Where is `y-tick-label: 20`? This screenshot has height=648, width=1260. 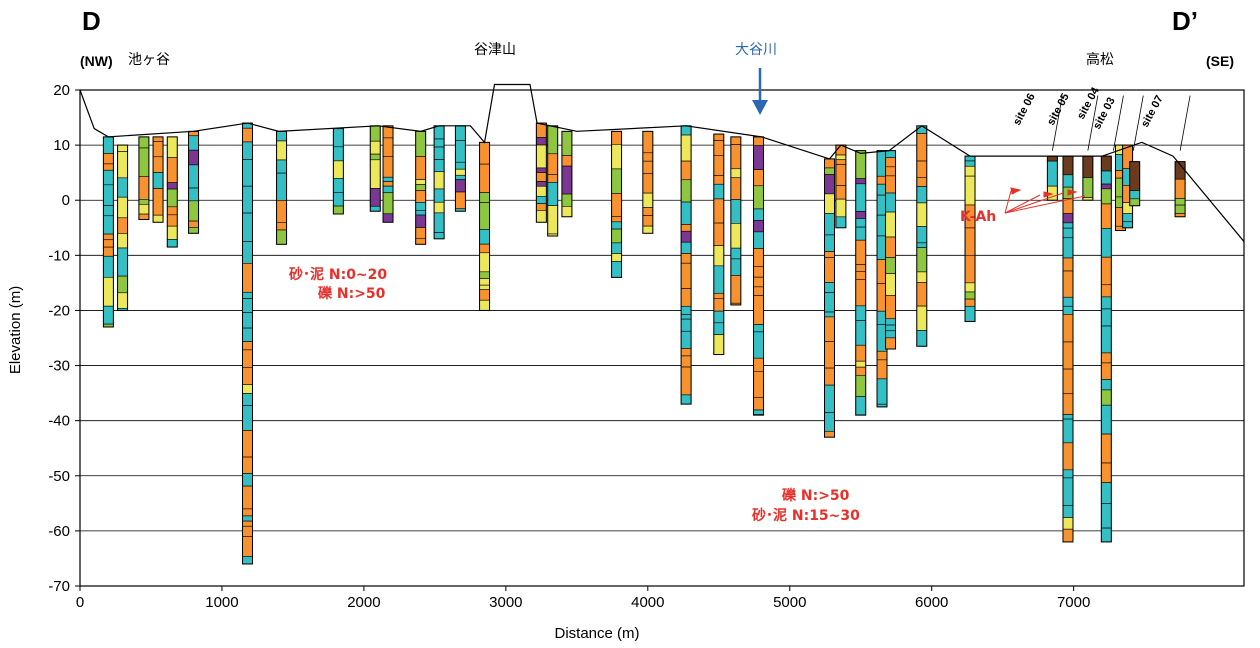
y-tick-label: 20 is located at coordinates (61, 90).